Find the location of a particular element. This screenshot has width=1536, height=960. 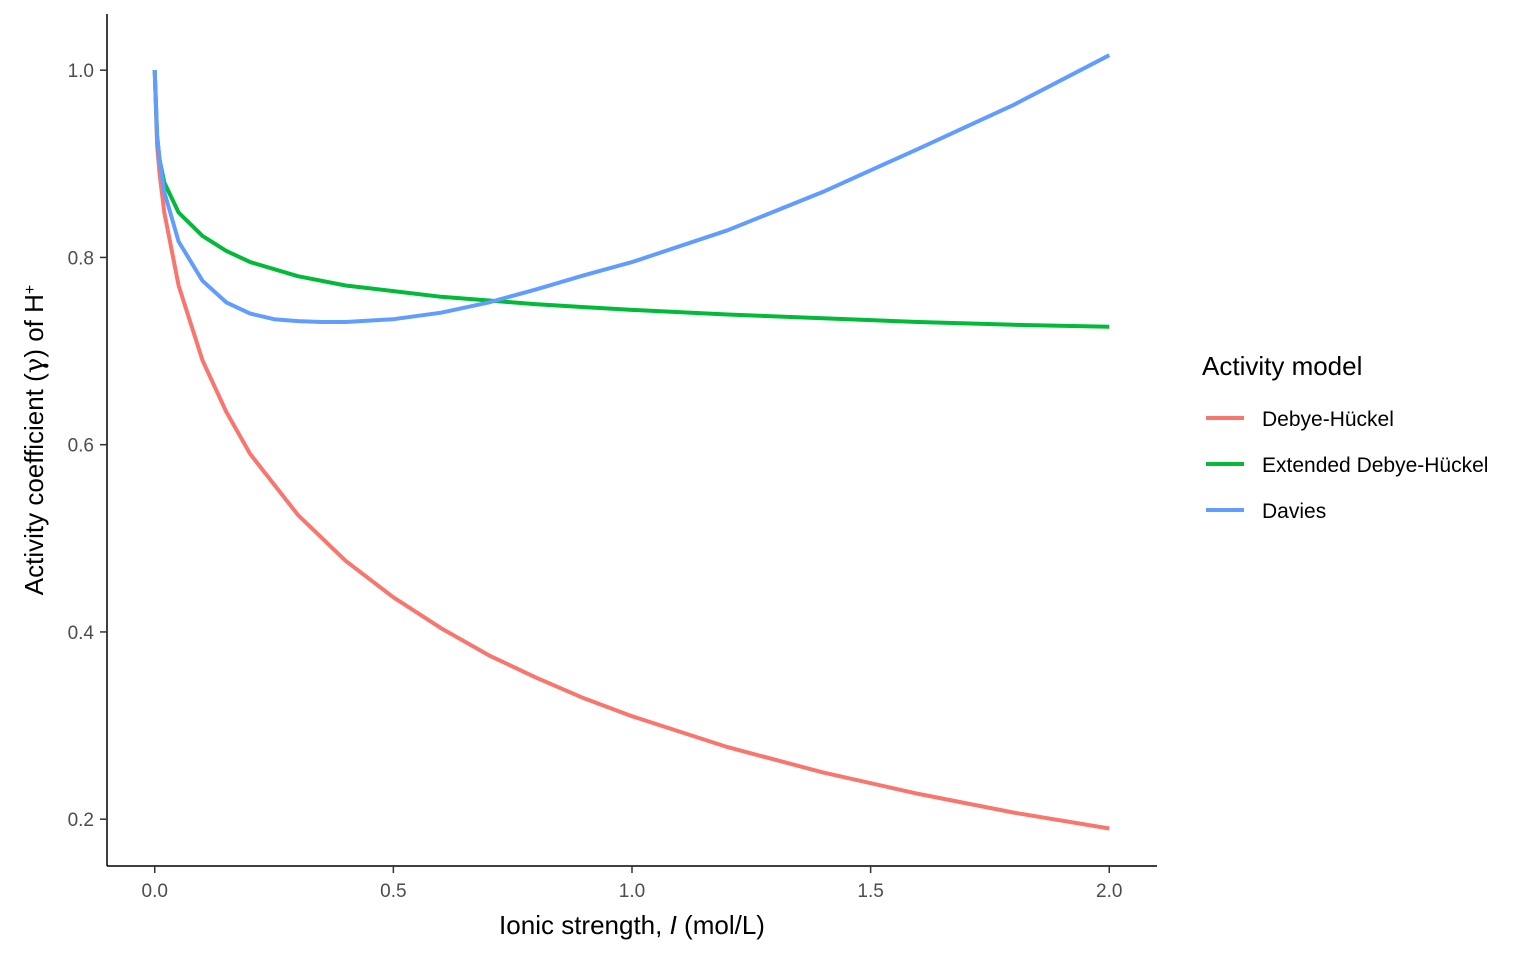

legend-label: Debye-Hückel is located at coordinates (1328, 419).